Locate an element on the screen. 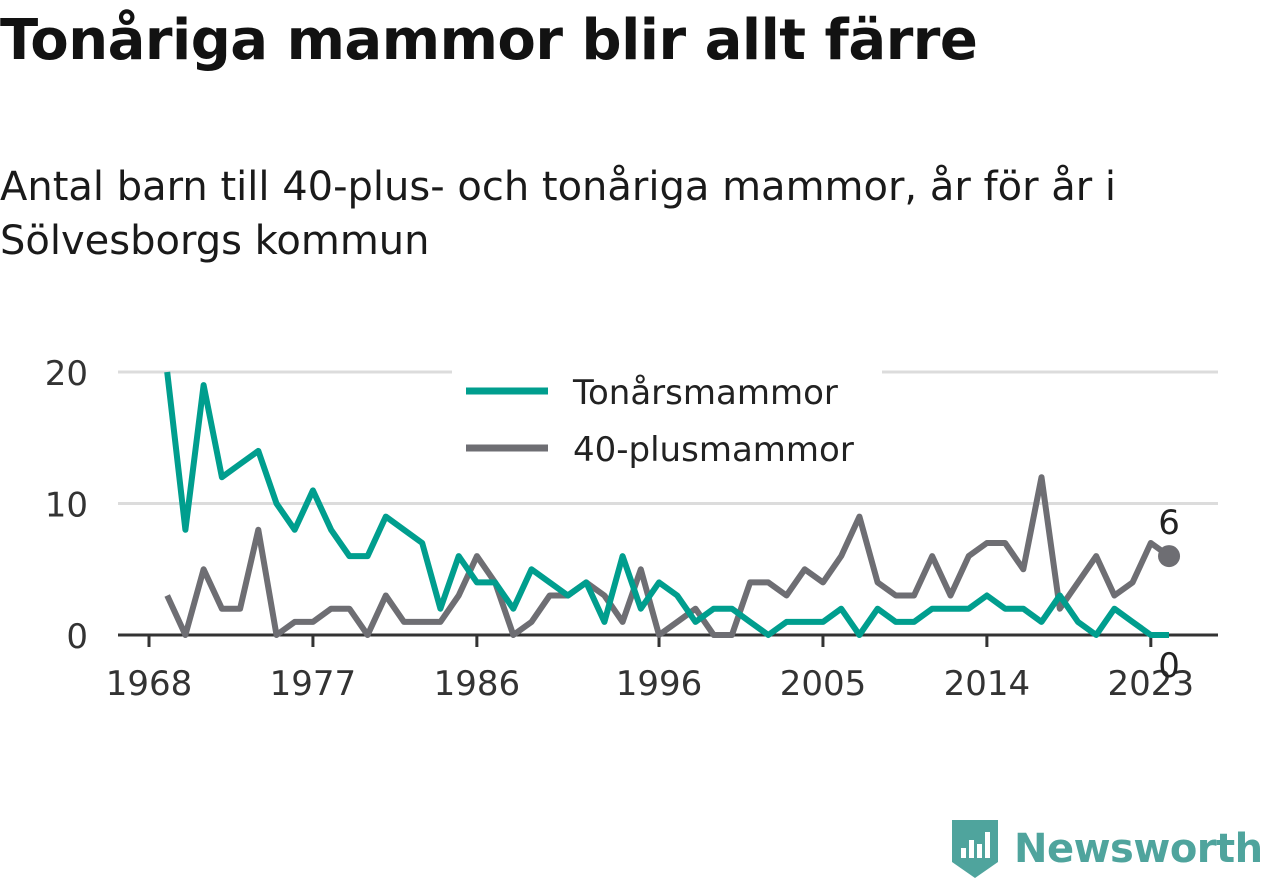 The width and height of the screenshot is (1262, 880). x-tick-label: 1977 is located at coordinates (313, 684).